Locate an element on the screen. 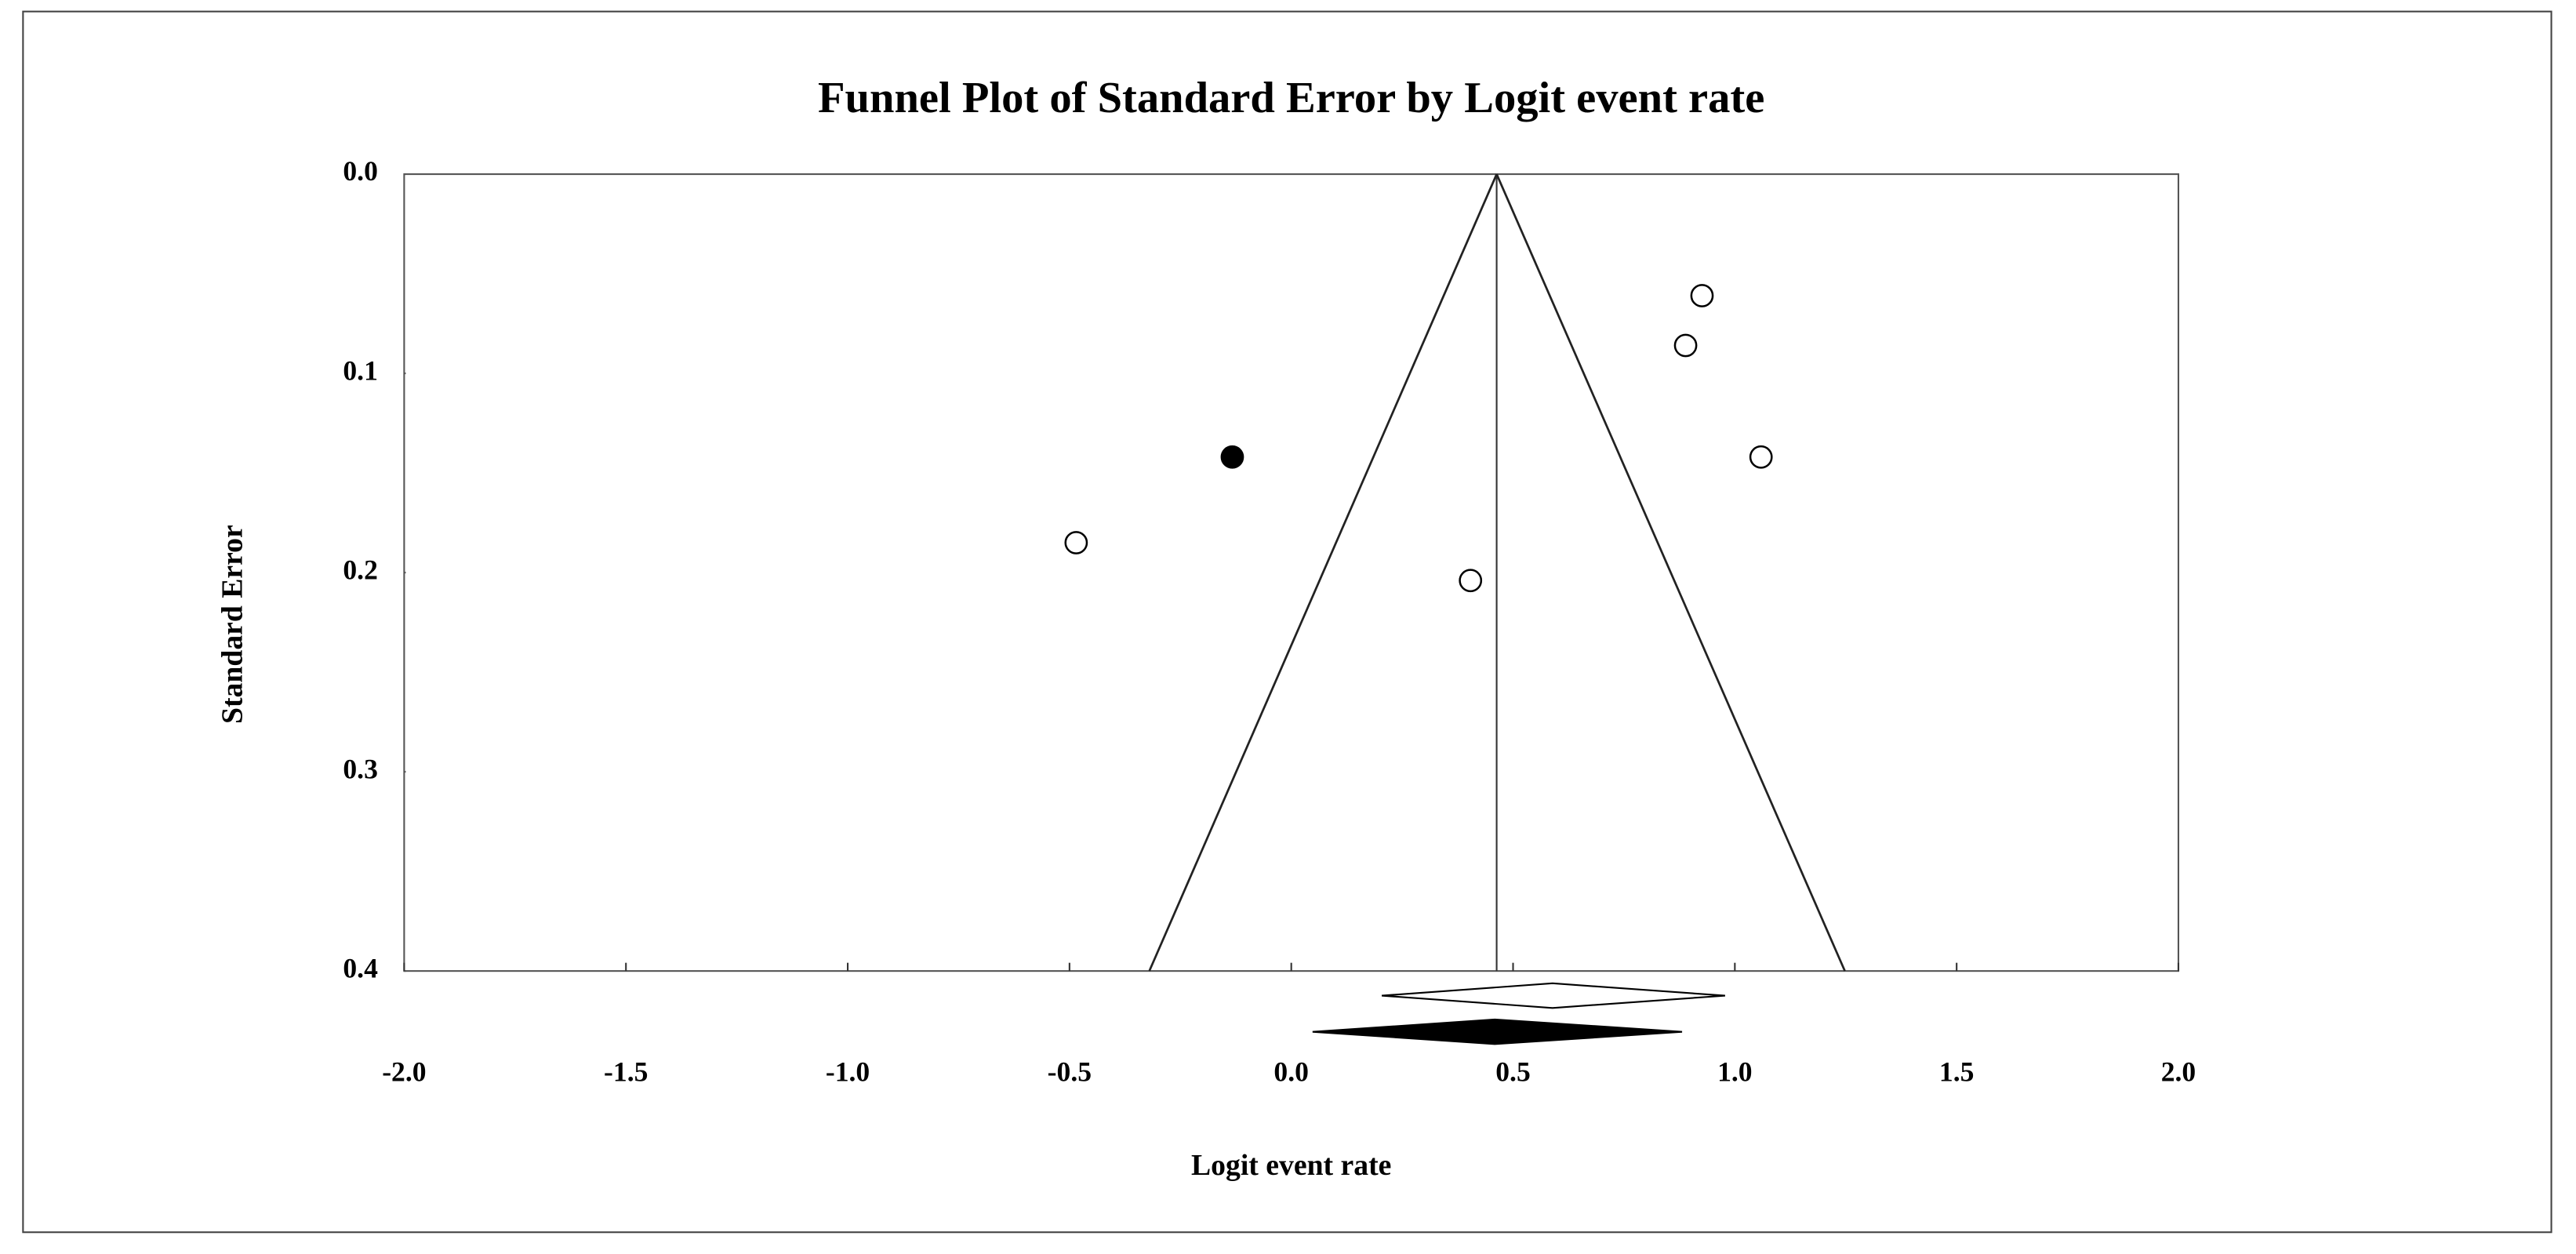  x-tick-label: -1.5 is located at coordinates (626, 1071).